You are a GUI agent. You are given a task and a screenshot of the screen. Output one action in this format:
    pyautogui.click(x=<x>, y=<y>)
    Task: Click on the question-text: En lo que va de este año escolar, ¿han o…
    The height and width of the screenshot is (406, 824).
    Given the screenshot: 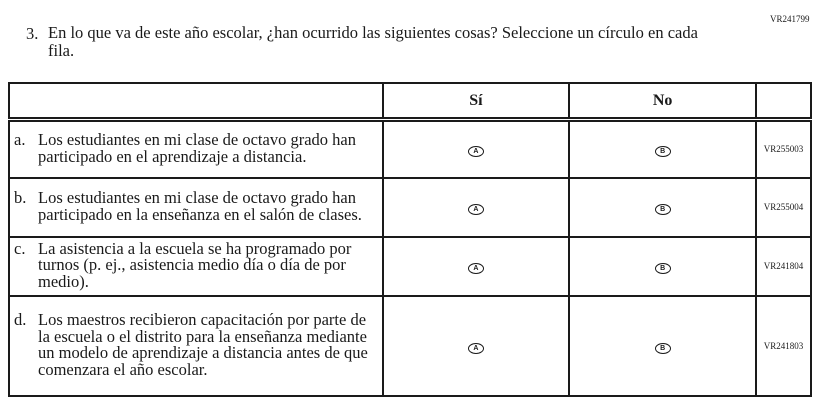 What is the action you would take?
    pyautogui.click(x=373, y=41)
    